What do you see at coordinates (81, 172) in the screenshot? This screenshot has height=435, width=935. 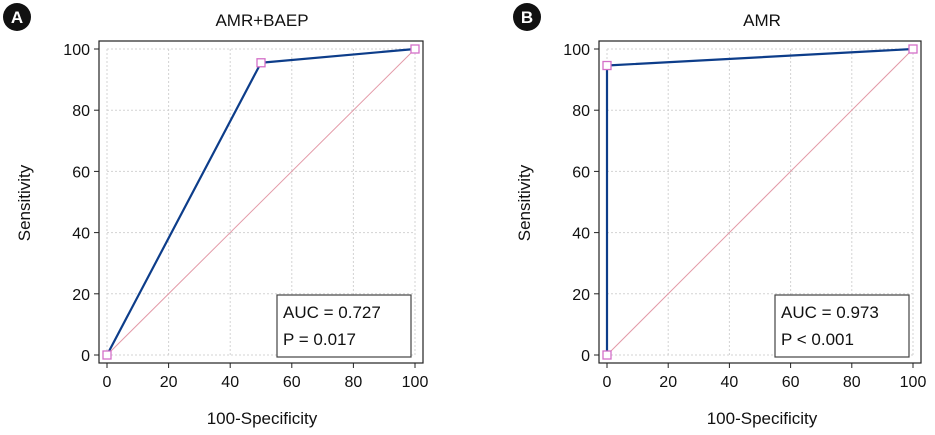 I see `panel-a-y-tick-label: 60` at bounding box center [81, 172].